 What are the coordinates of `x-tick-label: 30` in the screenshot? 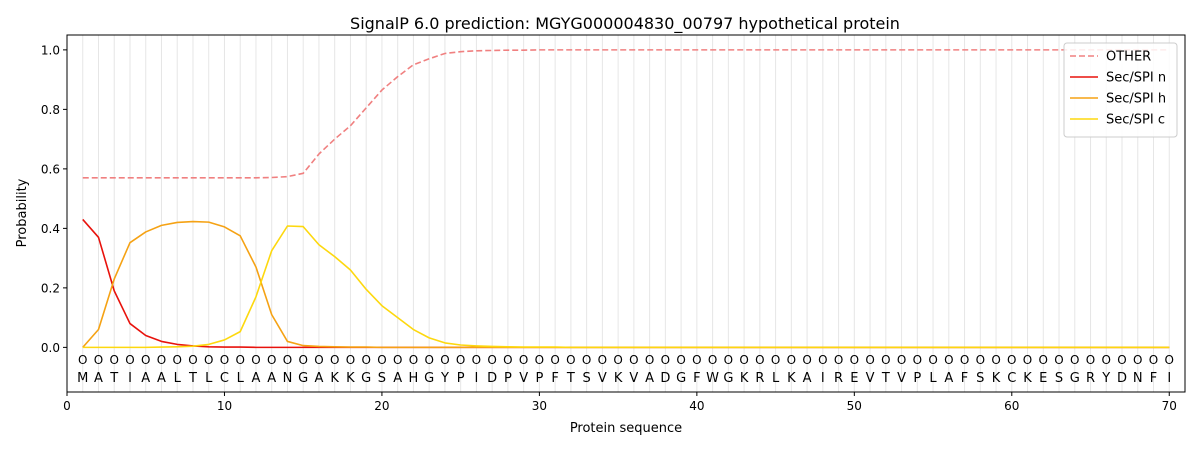 It's located at (539, 406).